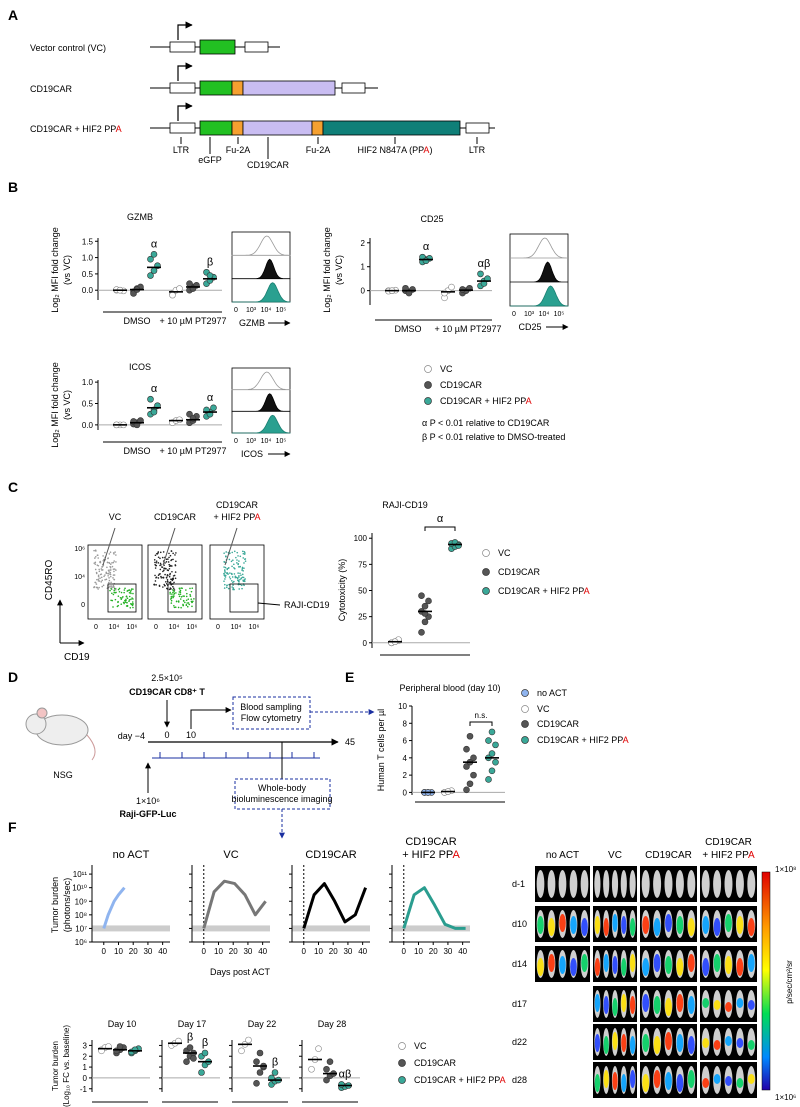  What do you see at coordinates (51, 89) in the screenshot?
I see `construct-label: CD19CAR` at bounding box center [51, 89].